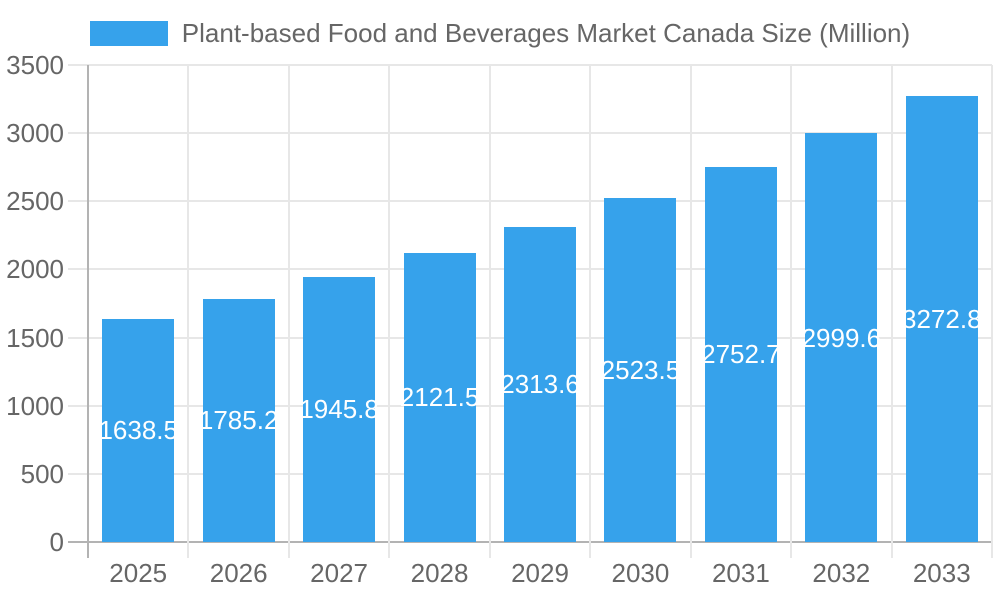 The image size is (1000, 600). I want to click on bar-2026, so click(238, 420).